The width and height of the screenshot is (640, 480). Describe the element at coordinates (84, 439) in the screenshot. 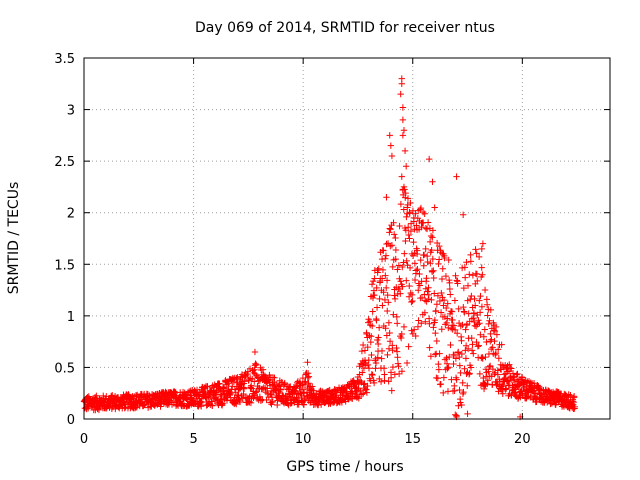

I see `x-tick-label: 0` at that location.